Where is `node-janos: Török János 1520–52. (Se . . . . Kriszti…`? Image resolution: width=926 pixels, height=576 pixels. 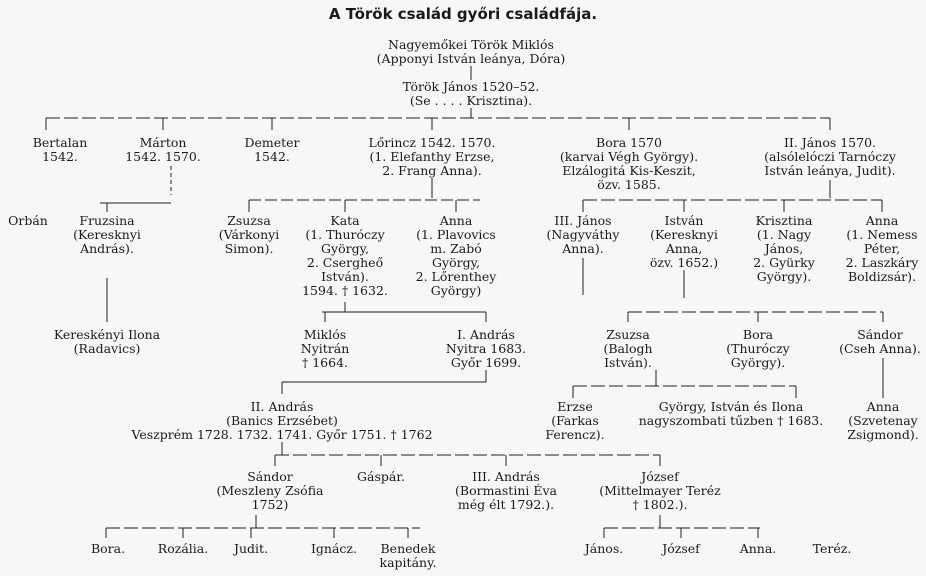 node-janos: Török János 1520–52. (Se . . . . Kriszti… is located at coordinates (471, 93).